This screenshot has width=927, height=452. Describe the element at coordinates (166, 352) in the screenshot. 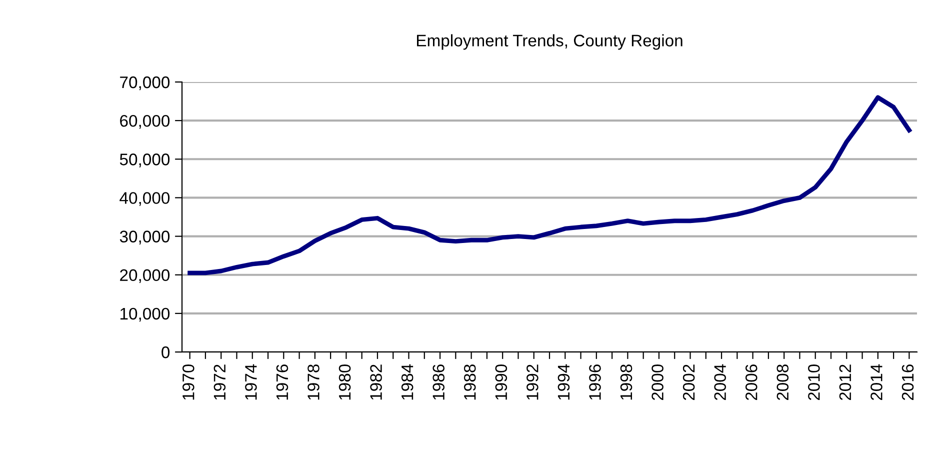

I see `y-tick-label: 0` at that location.